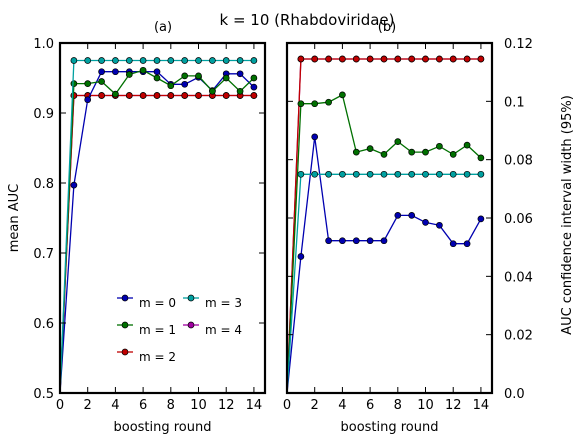  What do you see at coordinates (387, 27) in the screenshot?
I see `panel-b-label: (b)` at bounding box center [387, 27].